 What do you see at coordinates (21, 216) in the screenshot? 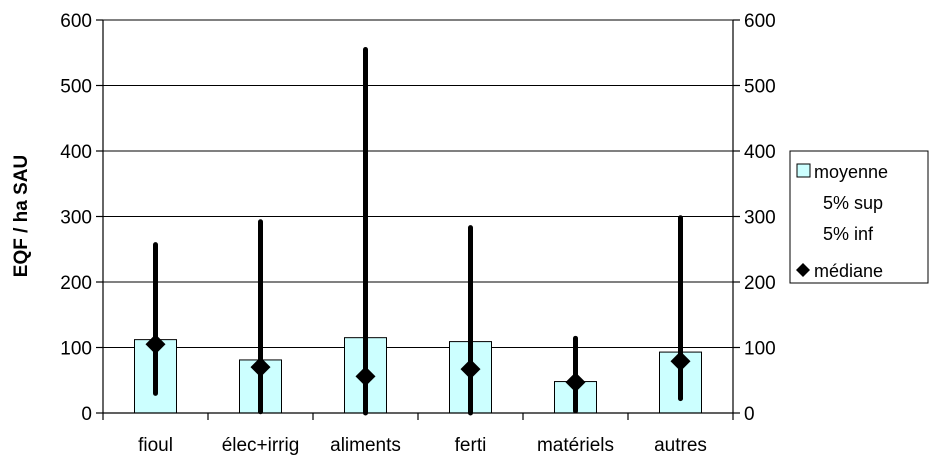
I see `y-axis-title: EQF / ha SAU` at bounding box center [21, 216].